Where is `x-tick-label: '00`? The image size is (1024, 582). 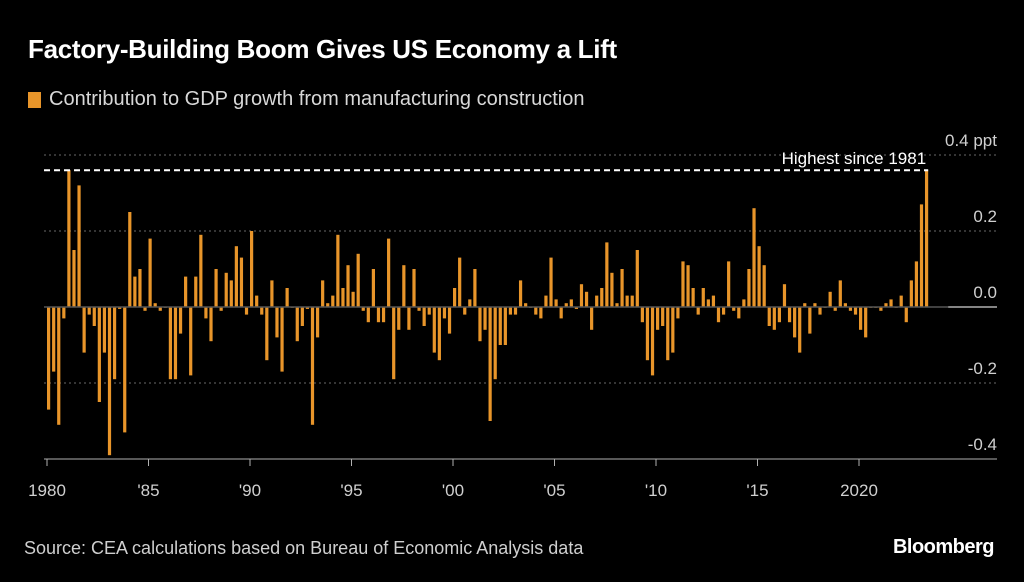 x-tick-label: '00 is located at coordinates (453, 490).